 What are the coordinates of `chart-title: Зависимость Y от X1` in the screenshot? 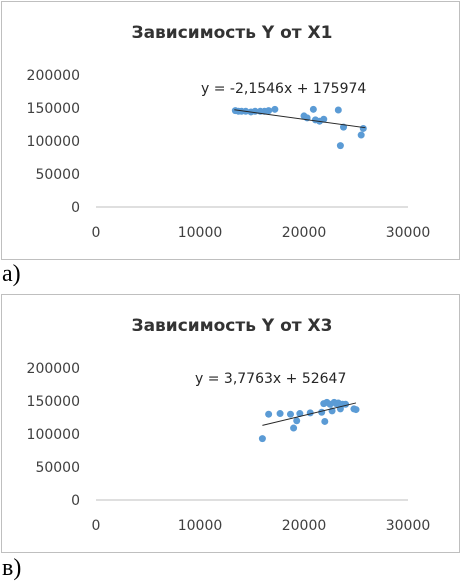 It's located at (232, 33).